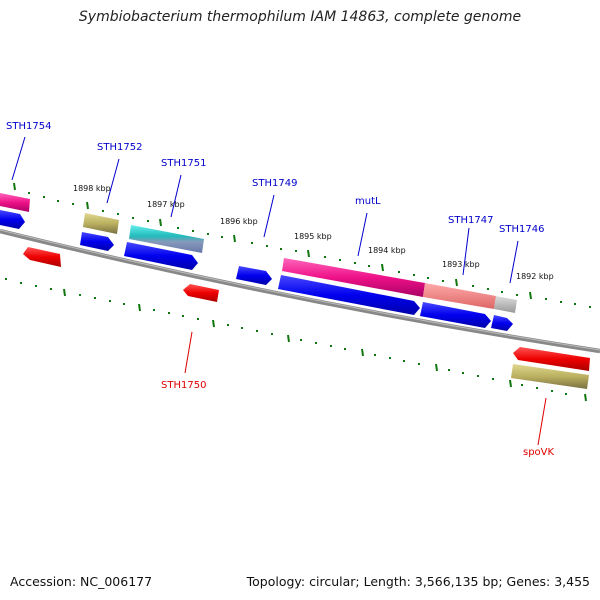 The width and height of the screenshot is (600, 600). What do you see at coordinates (551, 359) in the screenshot?
I see `gene-feature-spovk-red` at bounding box center [551, 359].